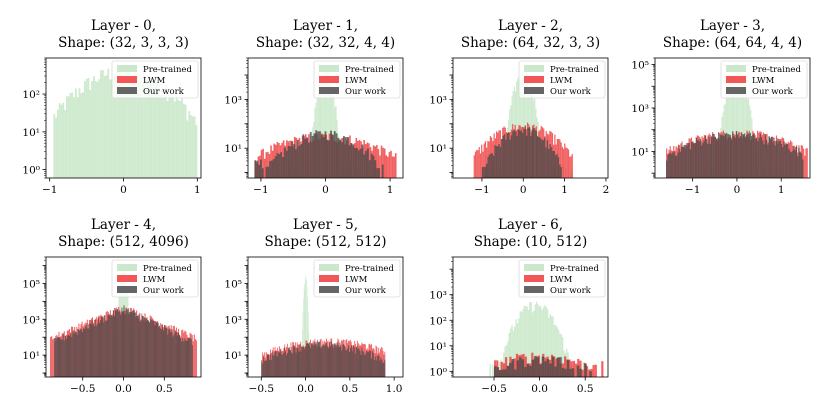 The height and width of the screenshot is (416, 831). Describe the element at coordinates (323, 326) in the screenshot. I see `bars-group` at that location.